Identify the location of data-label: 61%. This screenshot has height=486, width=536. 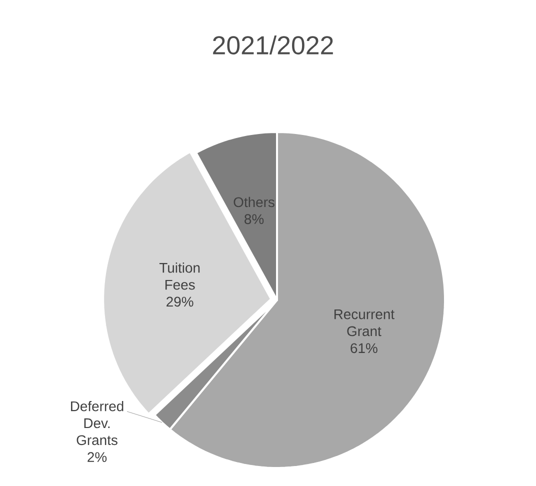
(364, 348).